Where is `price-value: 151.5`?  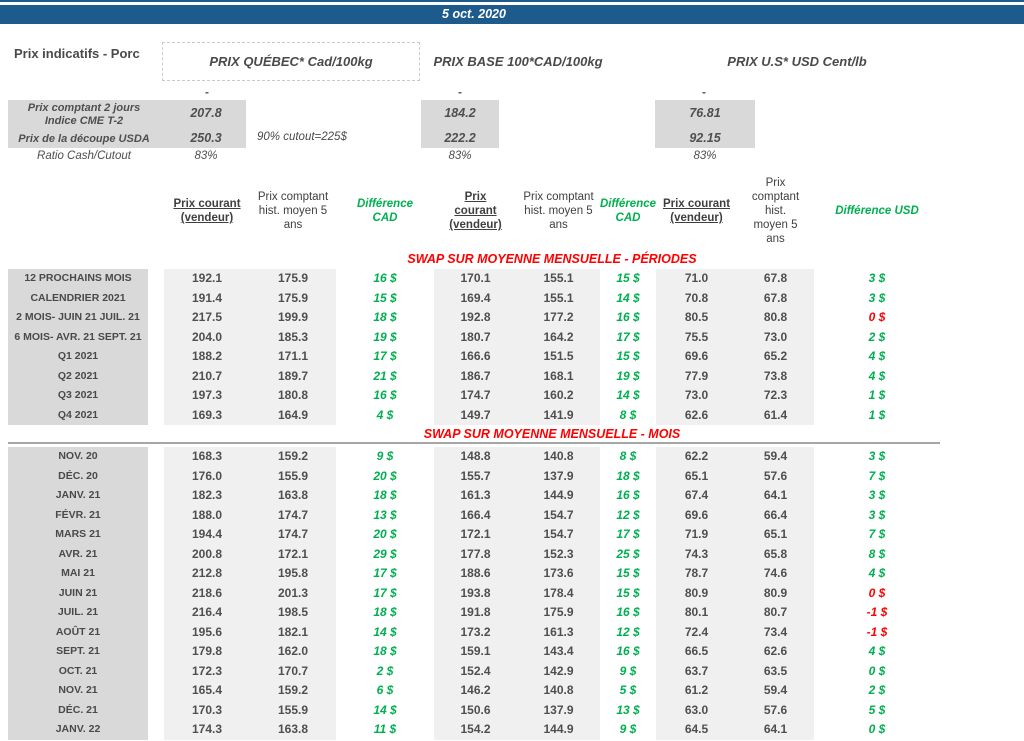
price-value: 151.5 is located at coordinates (558, 357).